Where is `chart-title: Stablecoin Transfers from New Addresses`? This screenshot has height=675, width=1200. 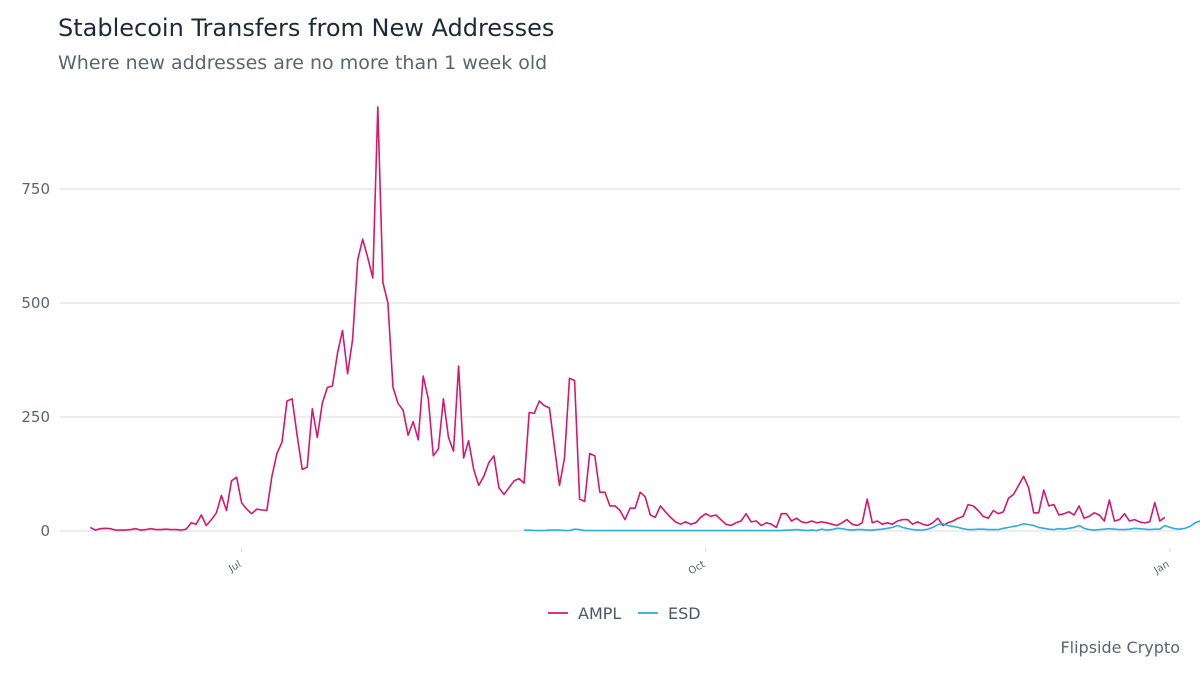 chart-title: Stablecoin Transfers from New Addresses is located at coordinates (306, 28).